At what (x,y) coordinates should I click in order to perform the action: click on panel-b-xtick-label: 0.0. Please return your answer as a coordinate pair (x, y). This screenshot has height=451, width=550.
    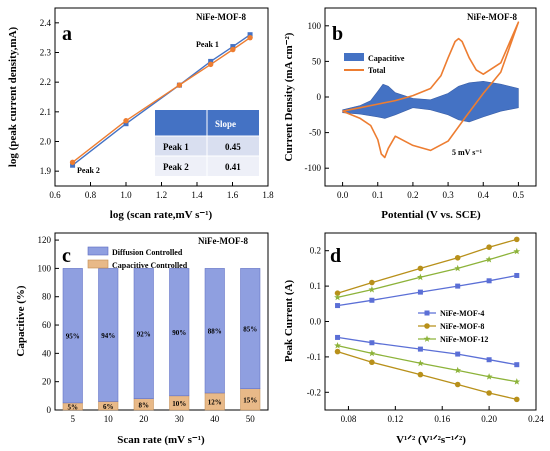
    Looking at the image, I should click on (343, 195).